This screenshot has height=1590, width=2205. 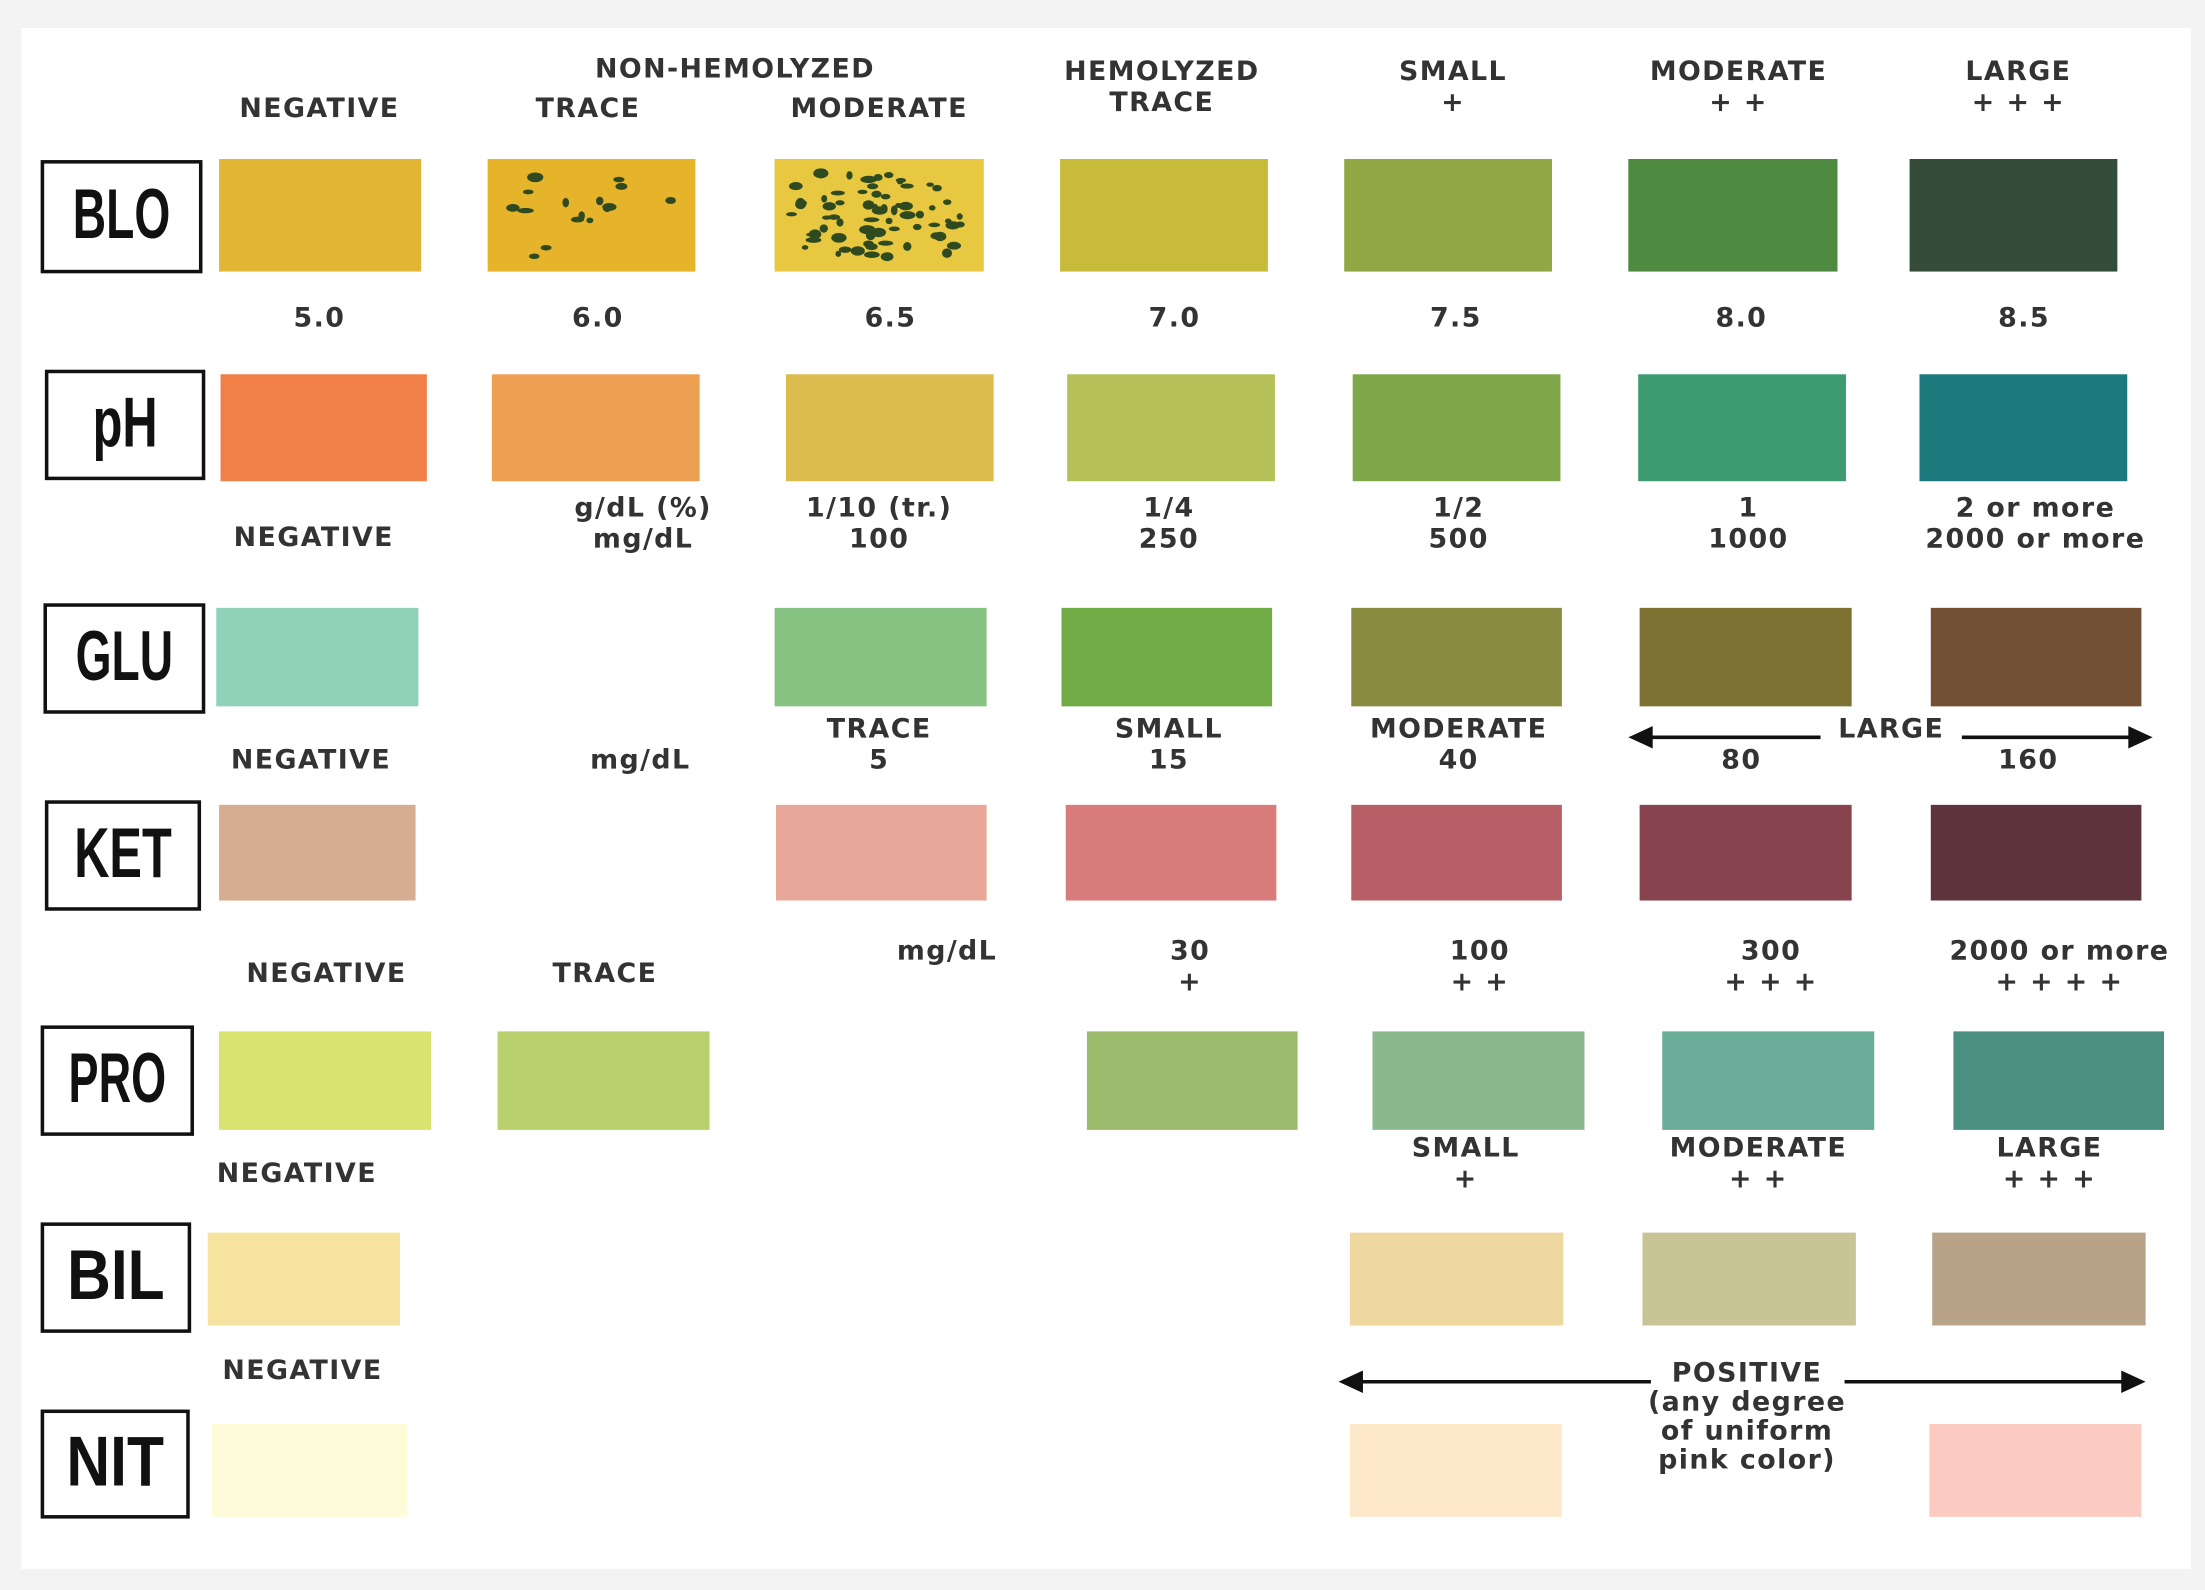 I want to click on header-text: g/dL (%), so click(x=642, y=507).